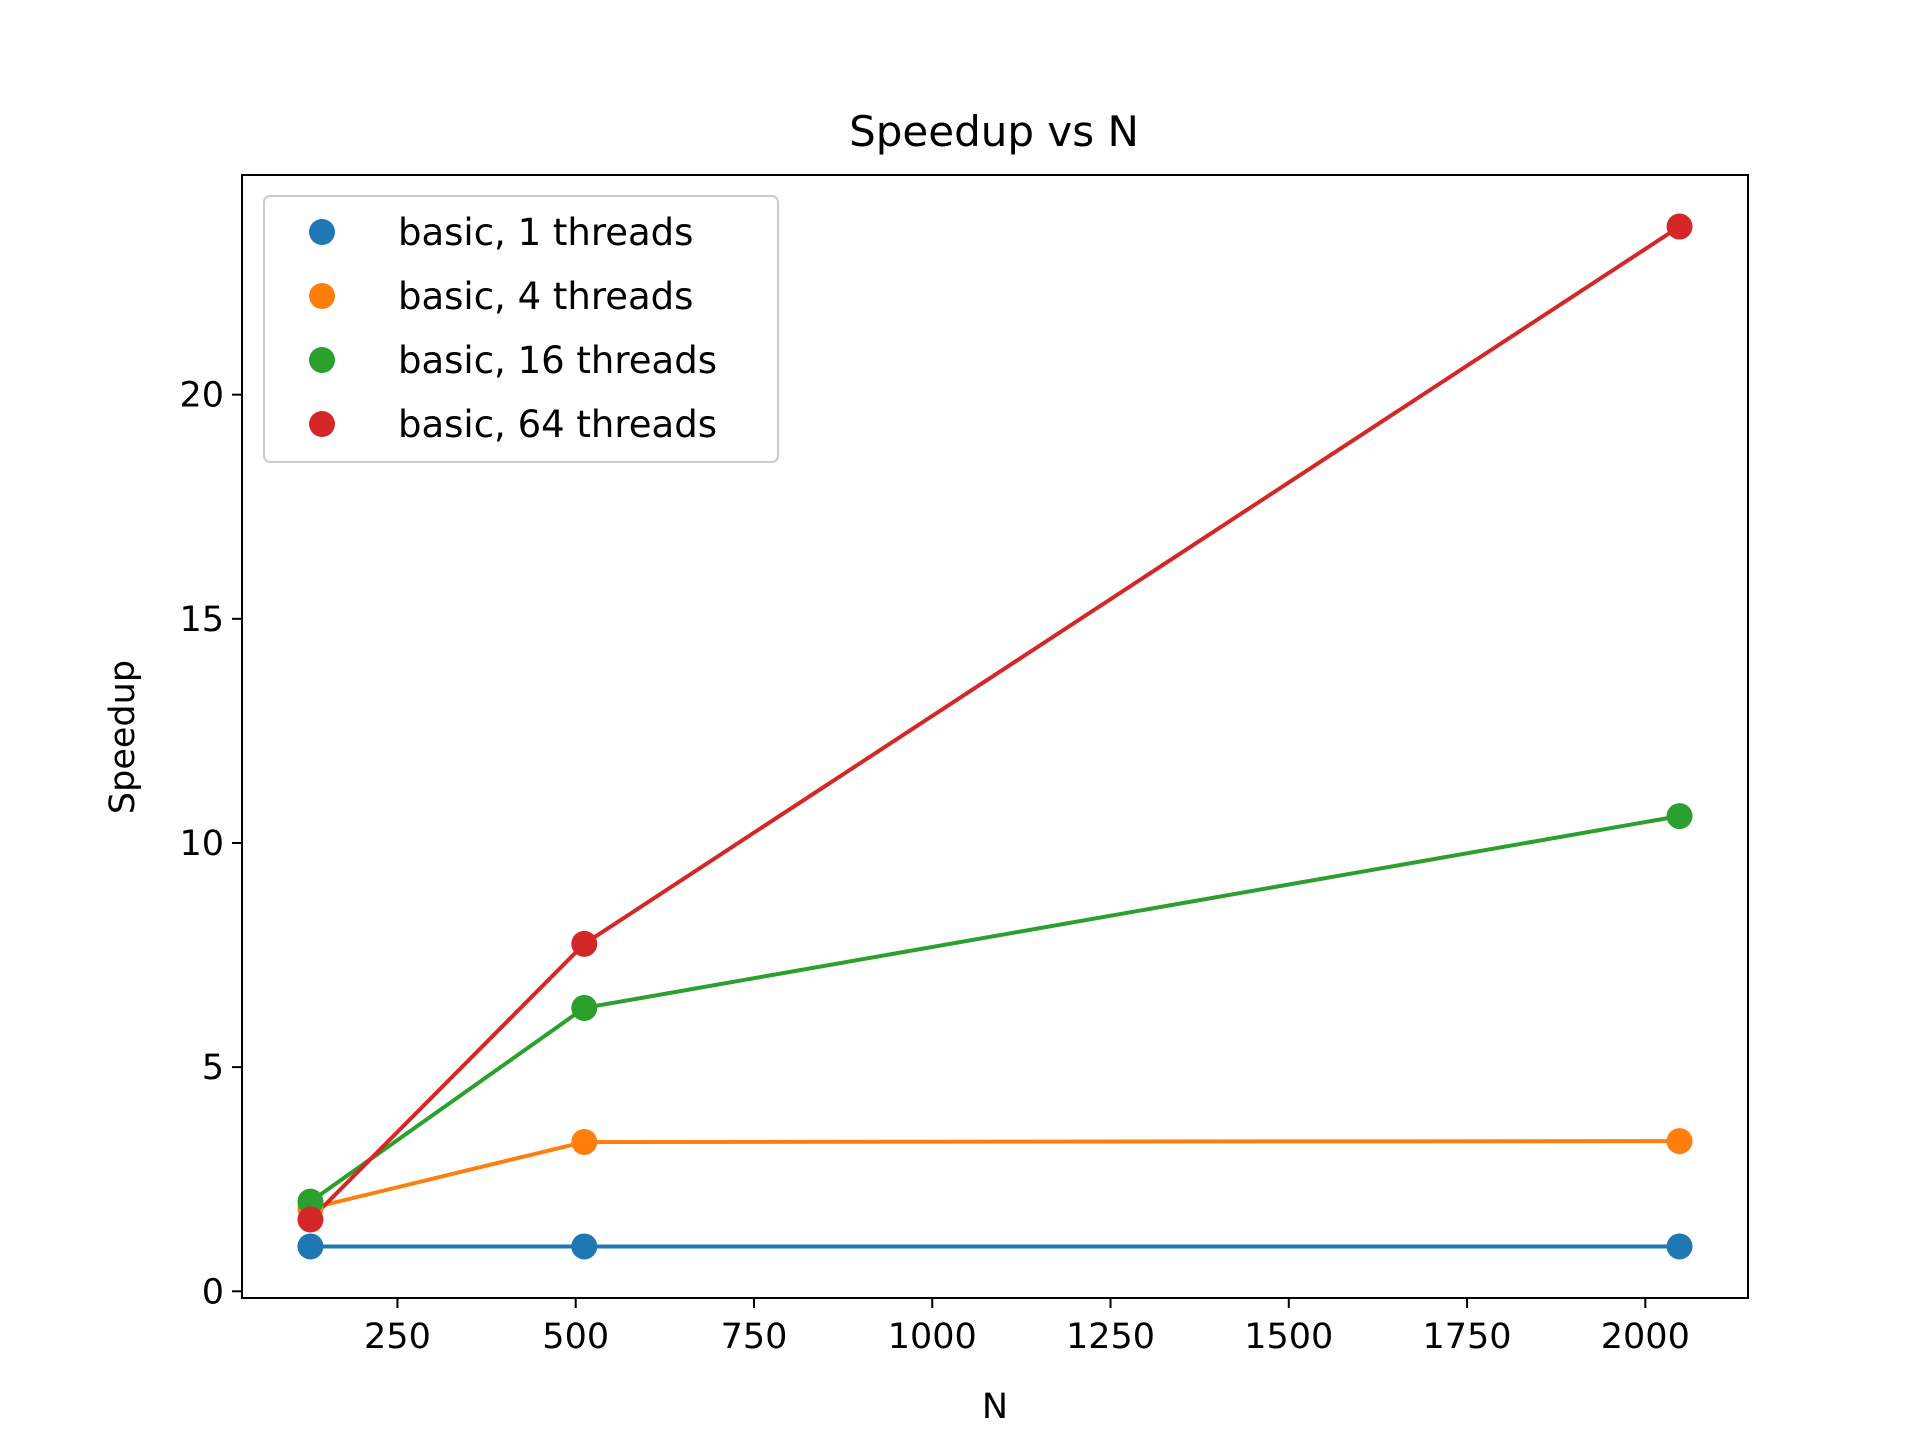 Image resolution: width=1920 pixels, height=1440 pixels. What do you see at coordinates (123, 737) in the screenshot?
I see `y-axis-label: Speedup` at bounding box center [123, 737].